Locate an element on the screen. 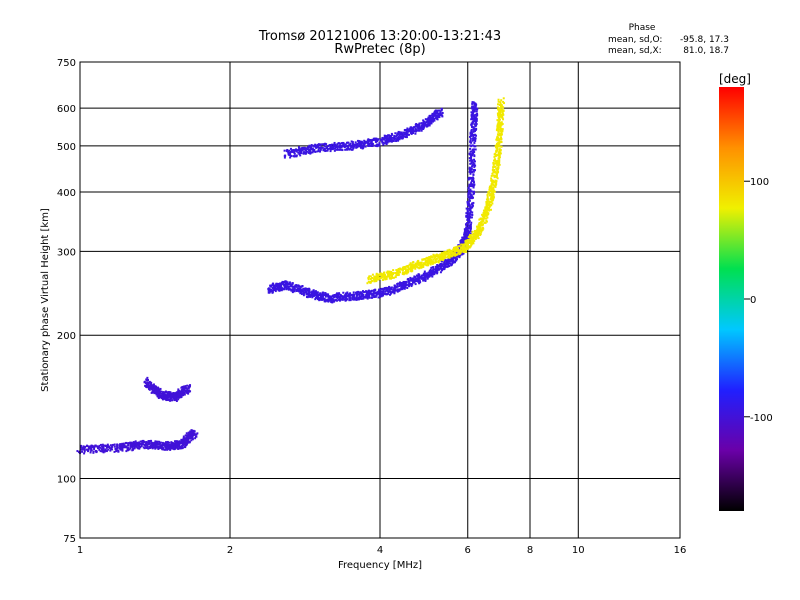  chart-title: Tromsø 20121006 13:20:00-13:21:43 is located at coordinates (379, 36).